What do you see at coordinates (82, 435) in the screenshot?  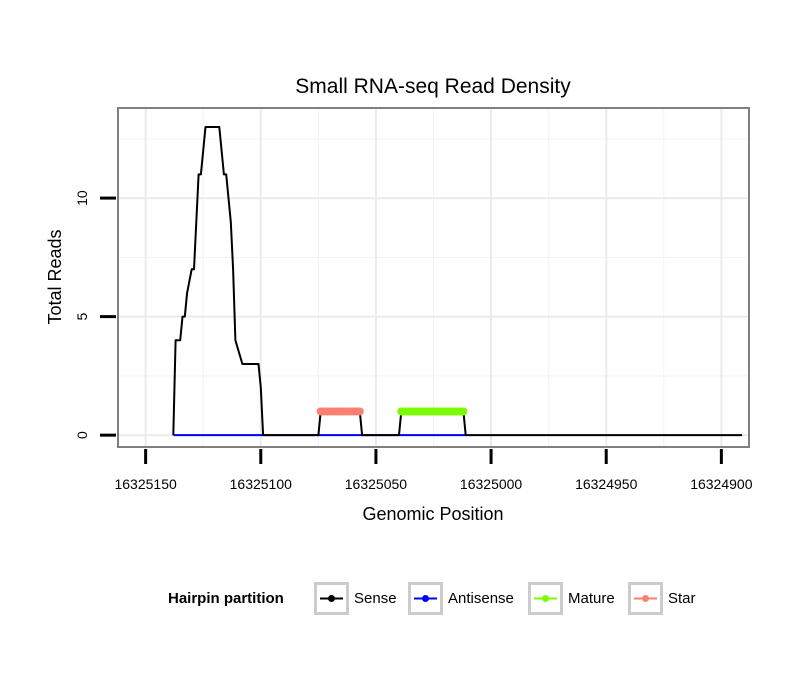 I see `y-tick-label: 0` at bounding box center [82, 435].